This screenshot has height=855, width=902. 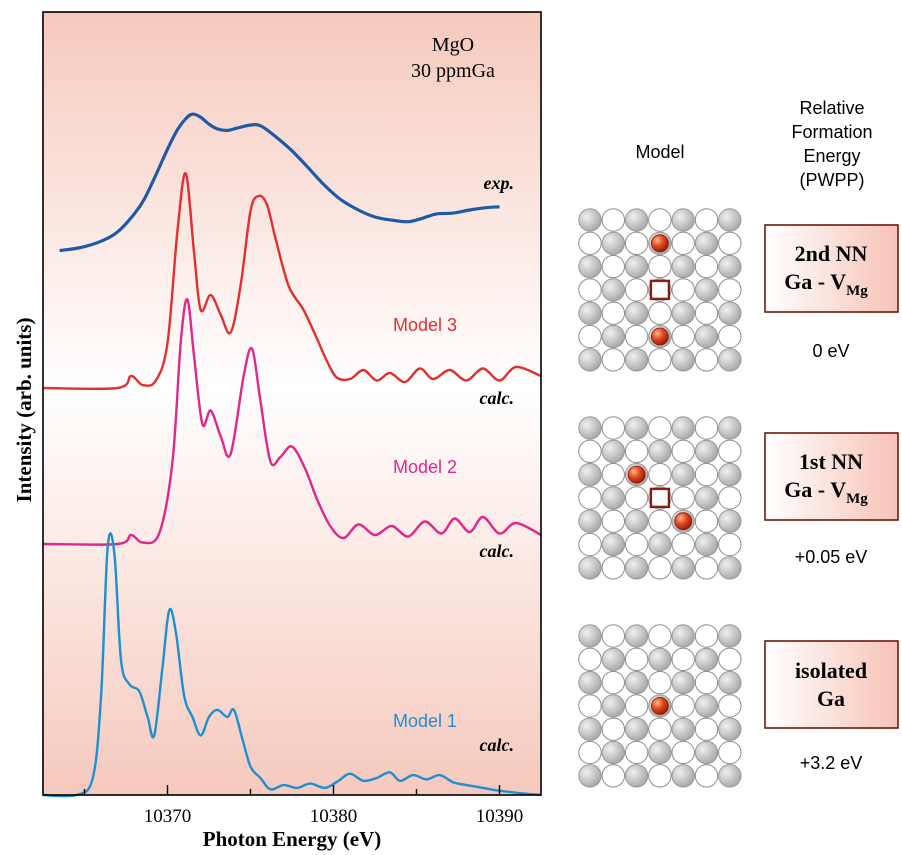 I want to click on model-box-1st-nn-line2: Ga - VMg, so click(x=826, y=492).